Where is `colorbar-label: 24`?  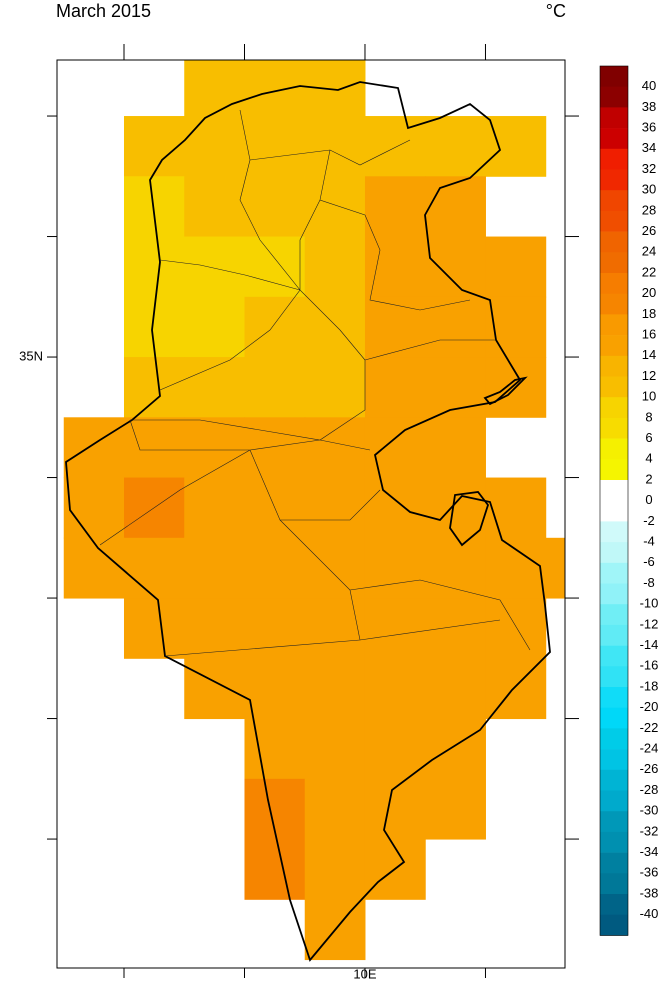
colorbar-label: 24 is located at coordinates (649, 251).